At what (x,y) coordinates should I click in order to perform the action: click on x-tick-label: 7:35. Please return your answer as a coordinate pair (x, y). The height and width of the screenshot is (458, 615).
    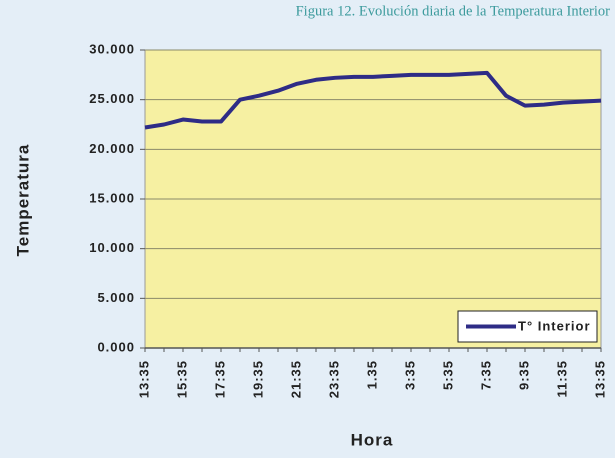
    Looking at the image, I should click on (485, 375).